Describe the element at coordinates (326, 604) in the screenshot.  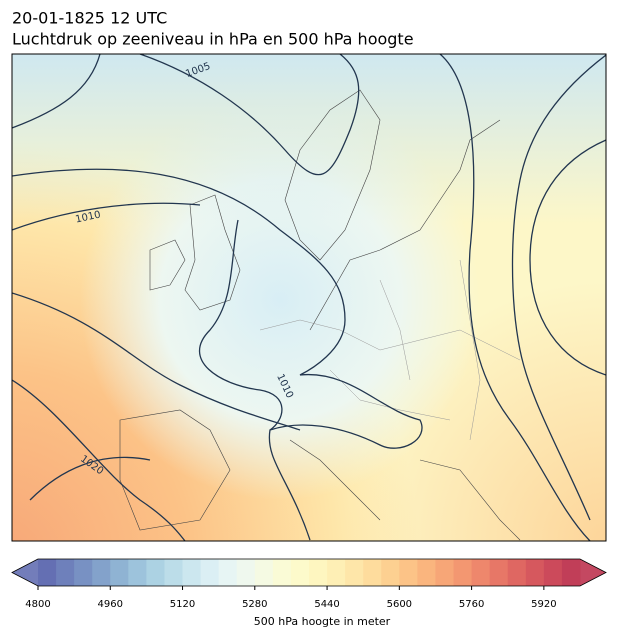
I see `colorbar-tick-label: 5440` at that location.